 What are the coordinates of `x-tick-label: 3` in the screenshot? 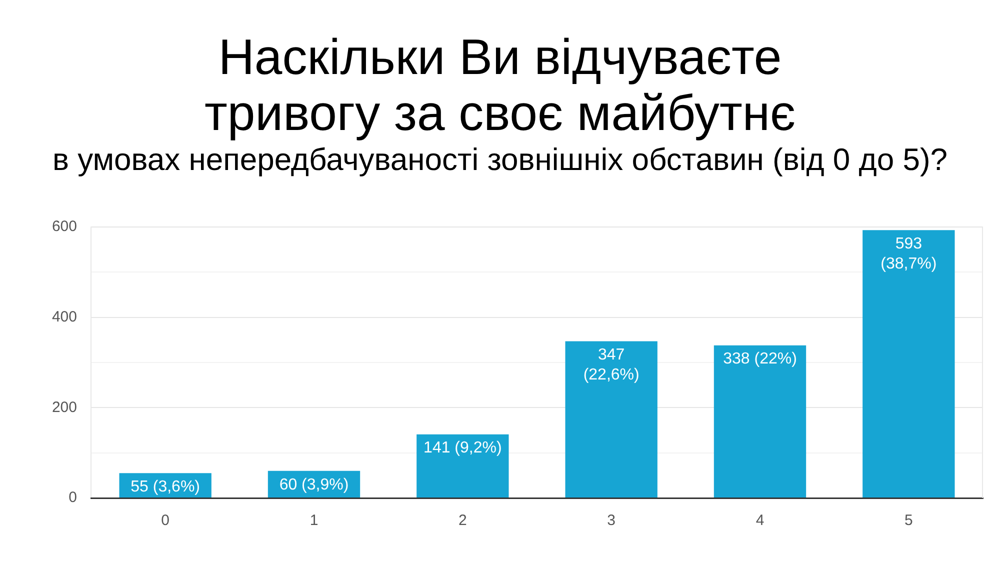 It's located at (611, 521).